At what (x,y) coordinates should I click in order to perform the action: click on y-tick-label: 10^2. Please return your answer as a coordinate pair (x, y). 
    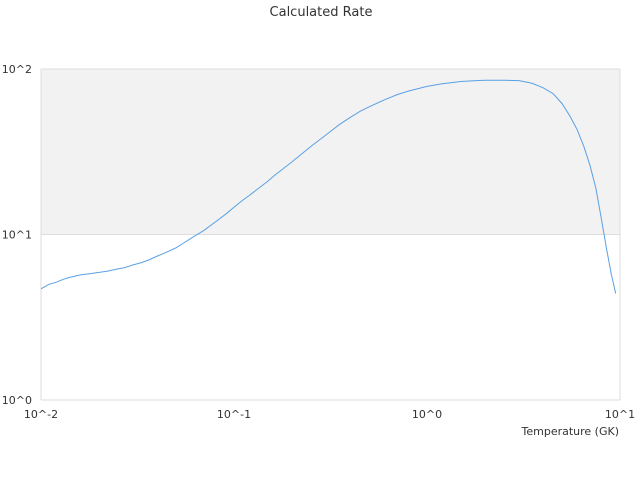
    Looking at the image, I should click on (17, 69).